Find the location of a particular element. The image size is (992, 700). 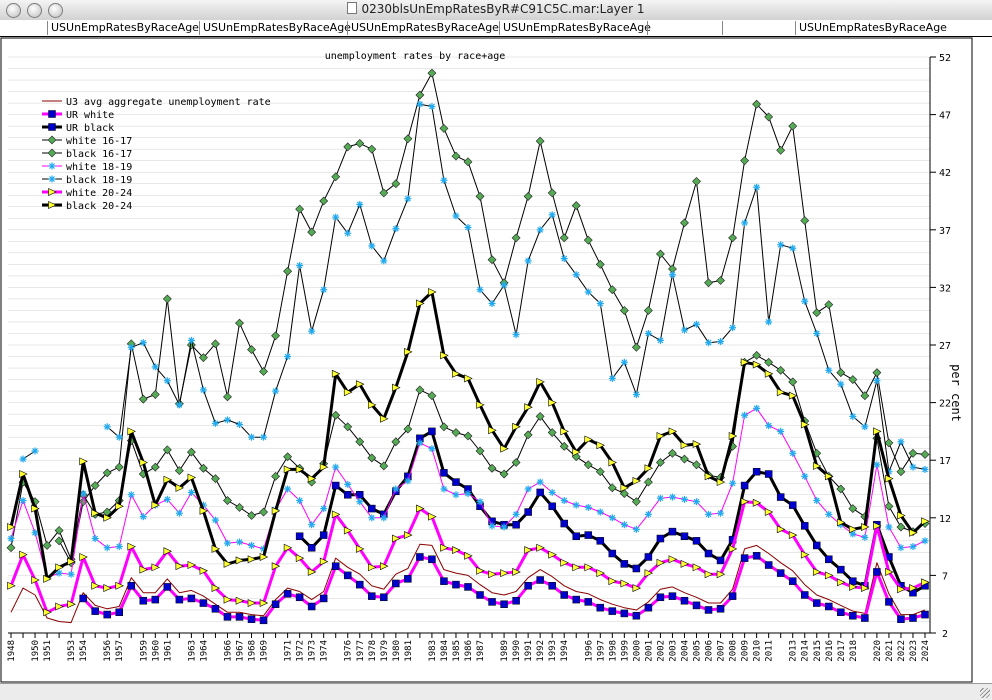

zoom-window-button is located at coordinates (55, 10).